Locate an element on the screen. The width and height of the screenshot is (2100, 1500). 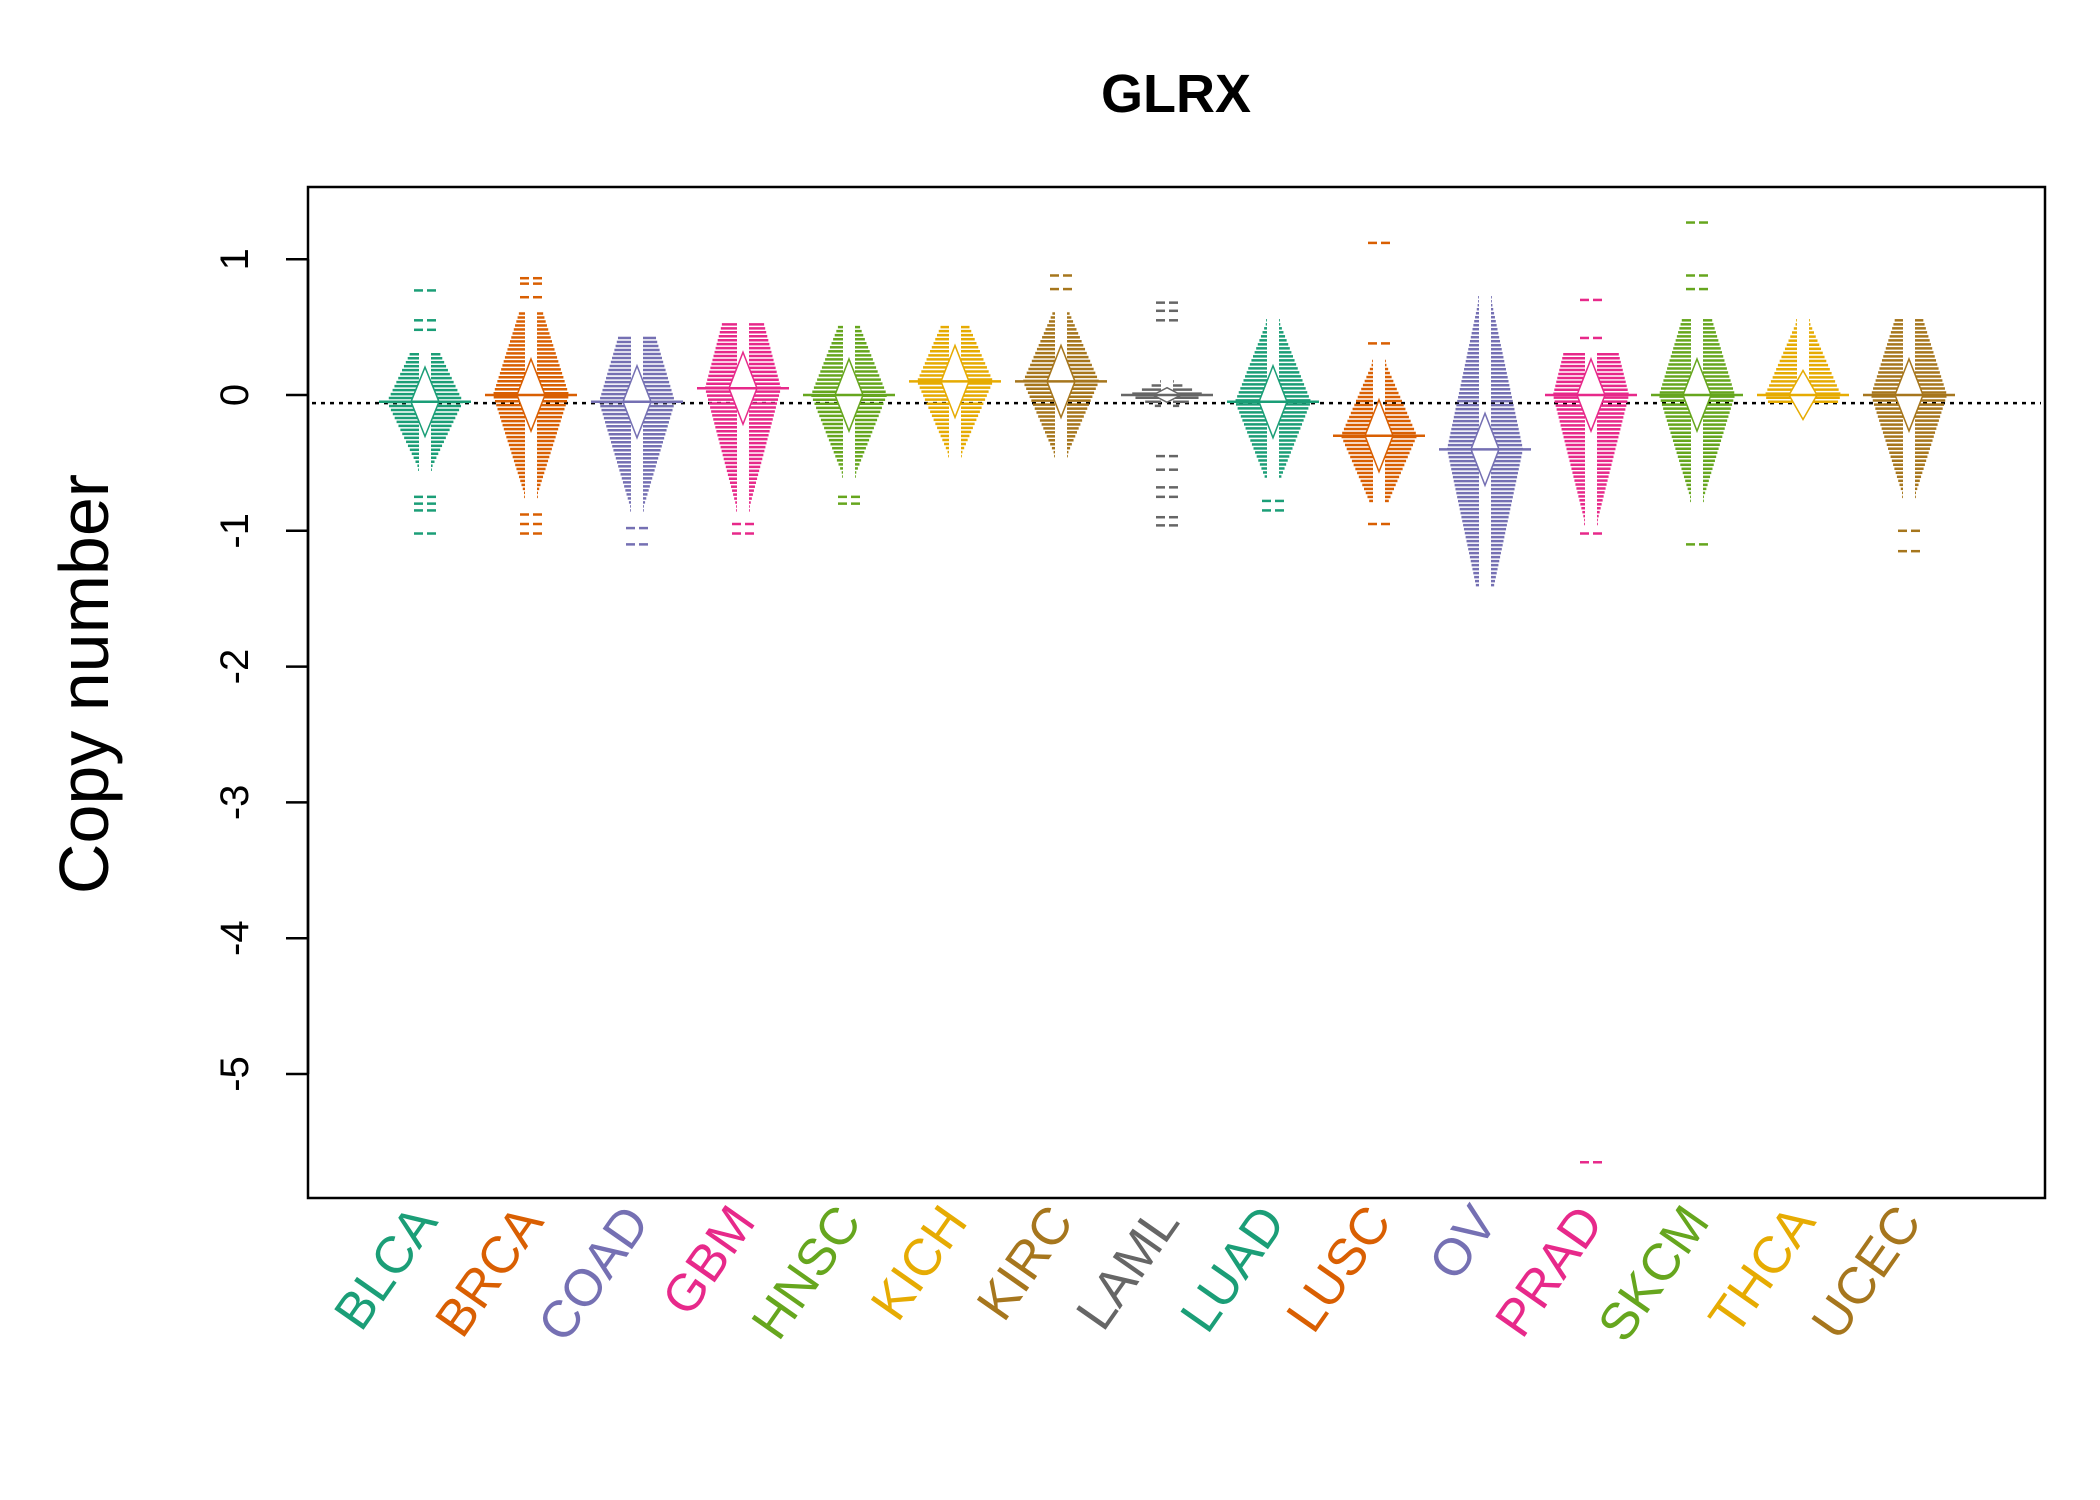
y-axis-label: Copy number is located at coordinates (84, 684).